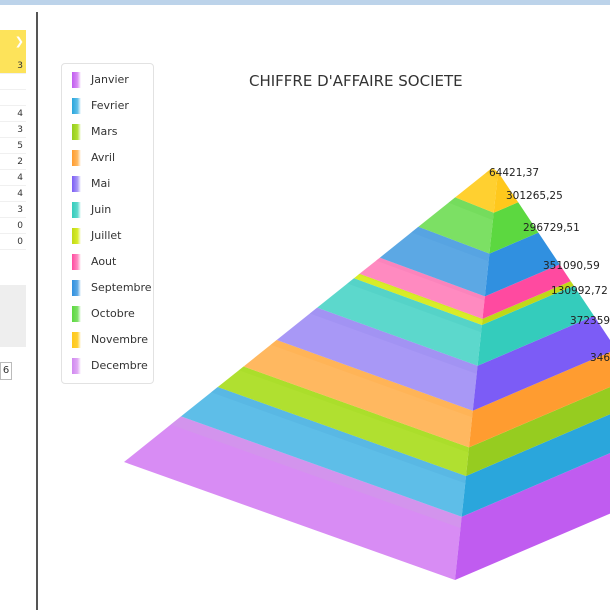 This screenshot has height=610, width=610. Describe the element at coordinates (356, 81) in the screenshot. I see `chart-title: CHIFFRE D'AFFAIRE SOCIETE` at that location.